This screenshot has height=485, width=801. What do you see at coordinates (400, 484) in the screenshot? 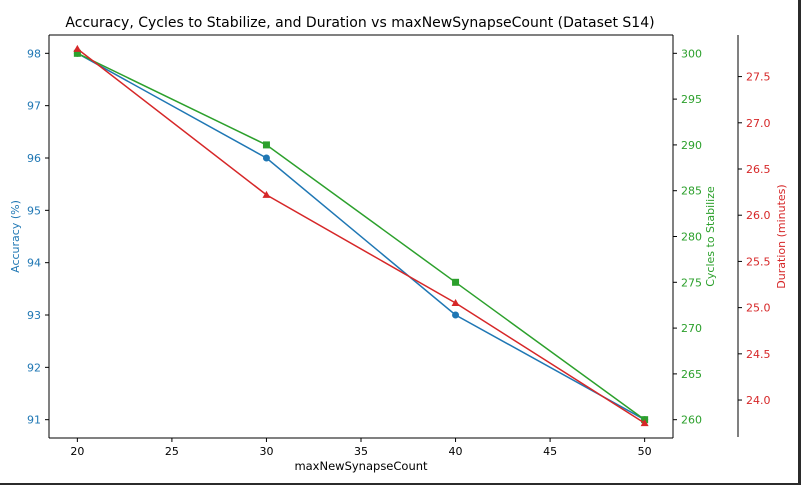
I see `window-edge-bottom` at bounding box center [400, 484].